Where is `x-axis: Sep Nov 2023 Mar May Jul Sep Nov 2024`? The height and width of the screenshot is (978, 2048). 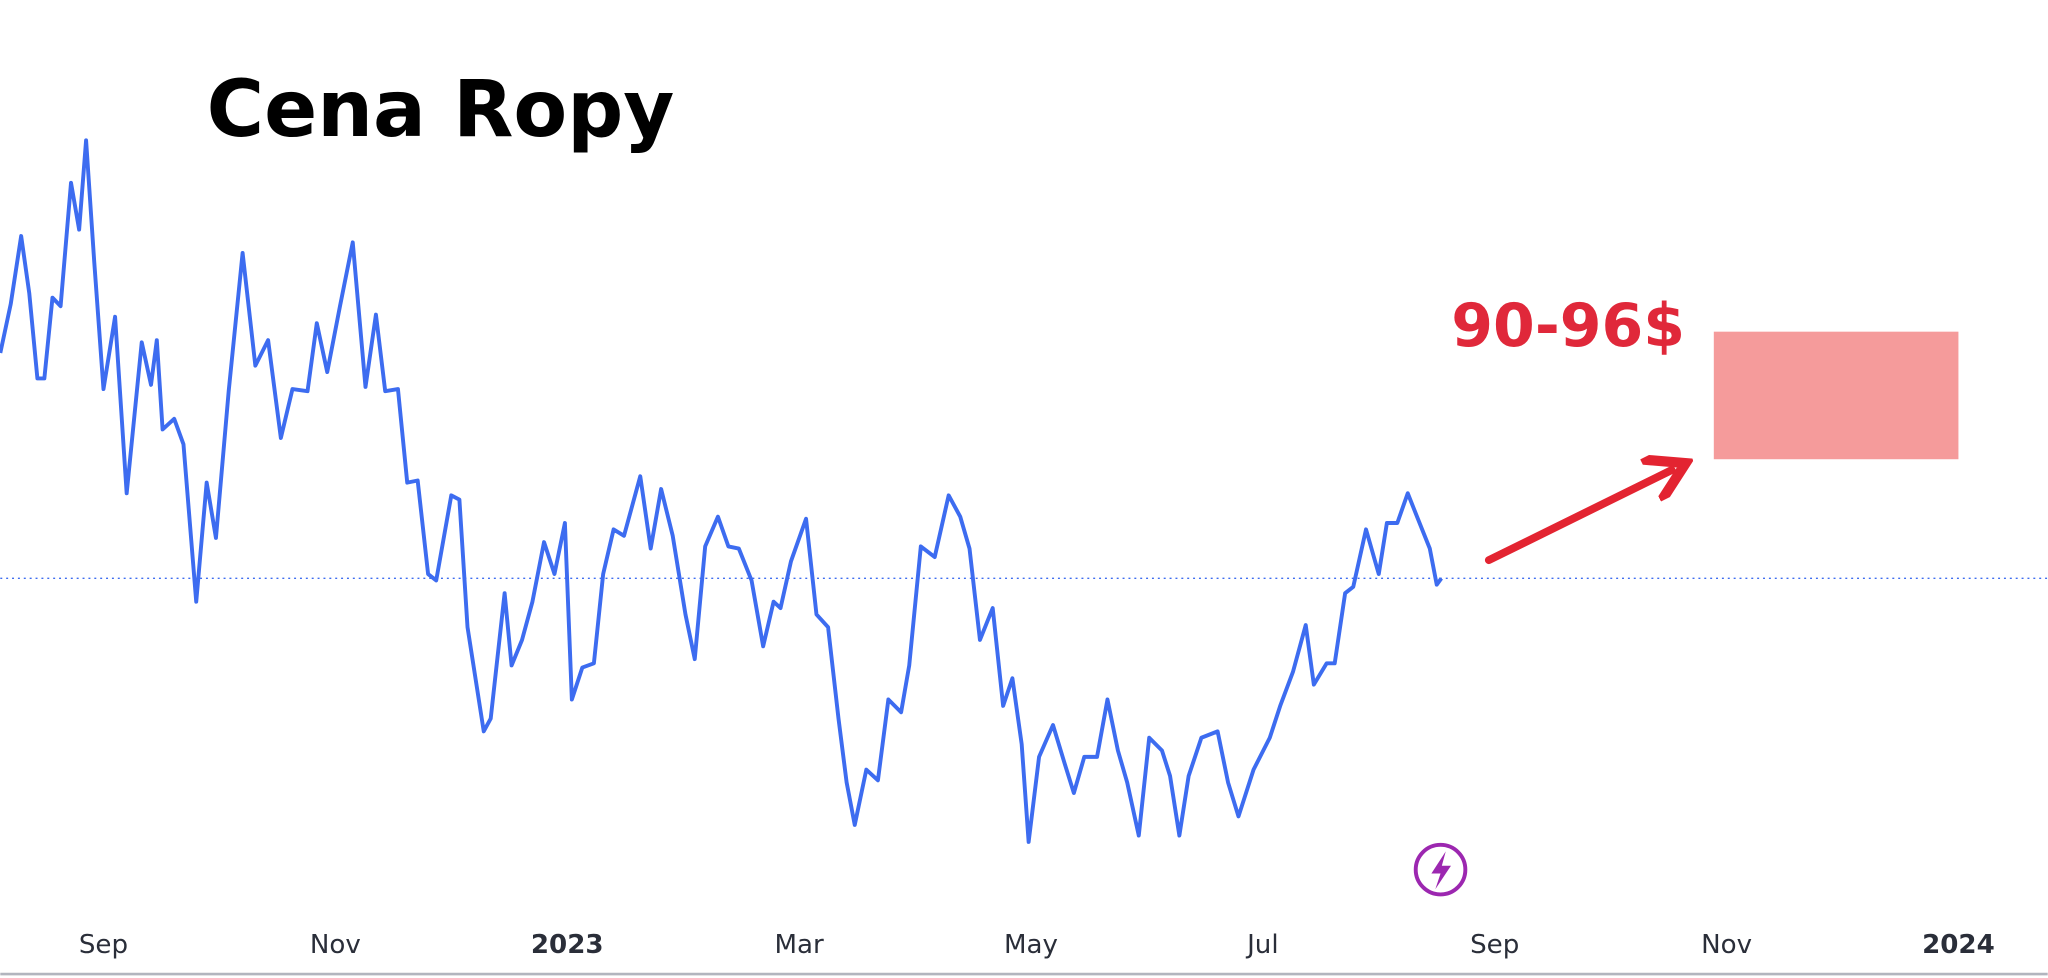
x-axis: Sep Nov 2023 Mar May Jul Sep Nov 2024 is located at coordinates (1037, 945).